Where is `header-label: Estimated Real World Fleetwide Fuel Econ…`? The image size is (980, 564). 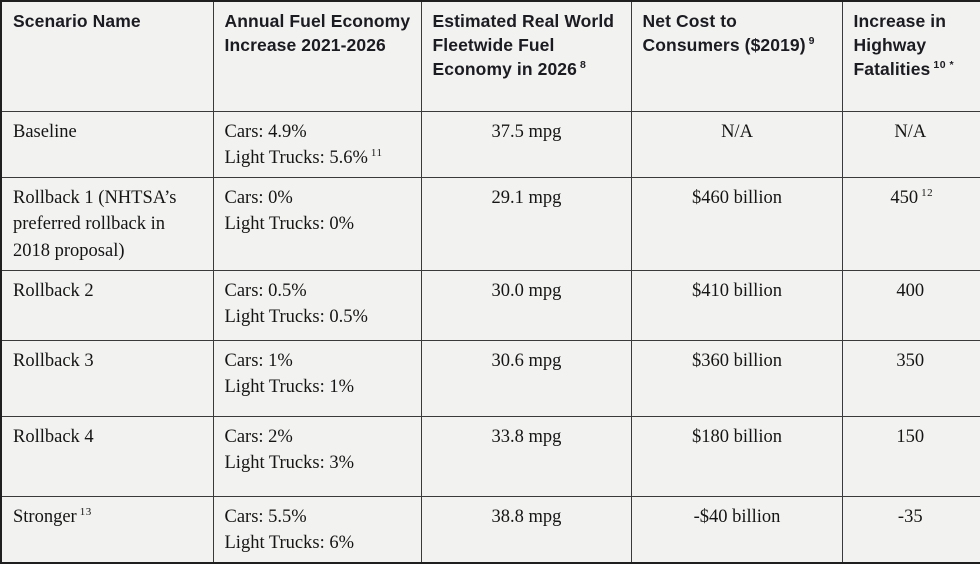
header-label: Estimated Real World Fleetwide Fuel Econ… is located at coordinates (523, 45).